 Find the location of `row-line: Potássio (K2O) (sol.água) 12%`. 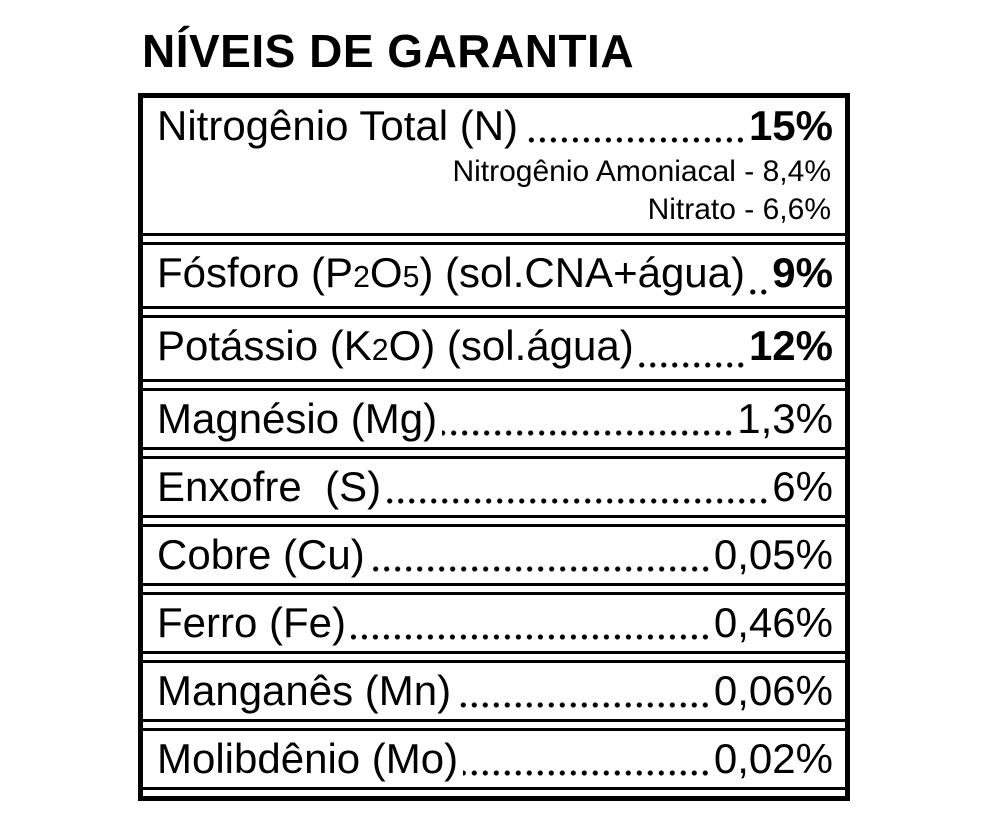

row-line: Potássio (K2O) (sol.água) 12% is located at coordinates (495, 348).